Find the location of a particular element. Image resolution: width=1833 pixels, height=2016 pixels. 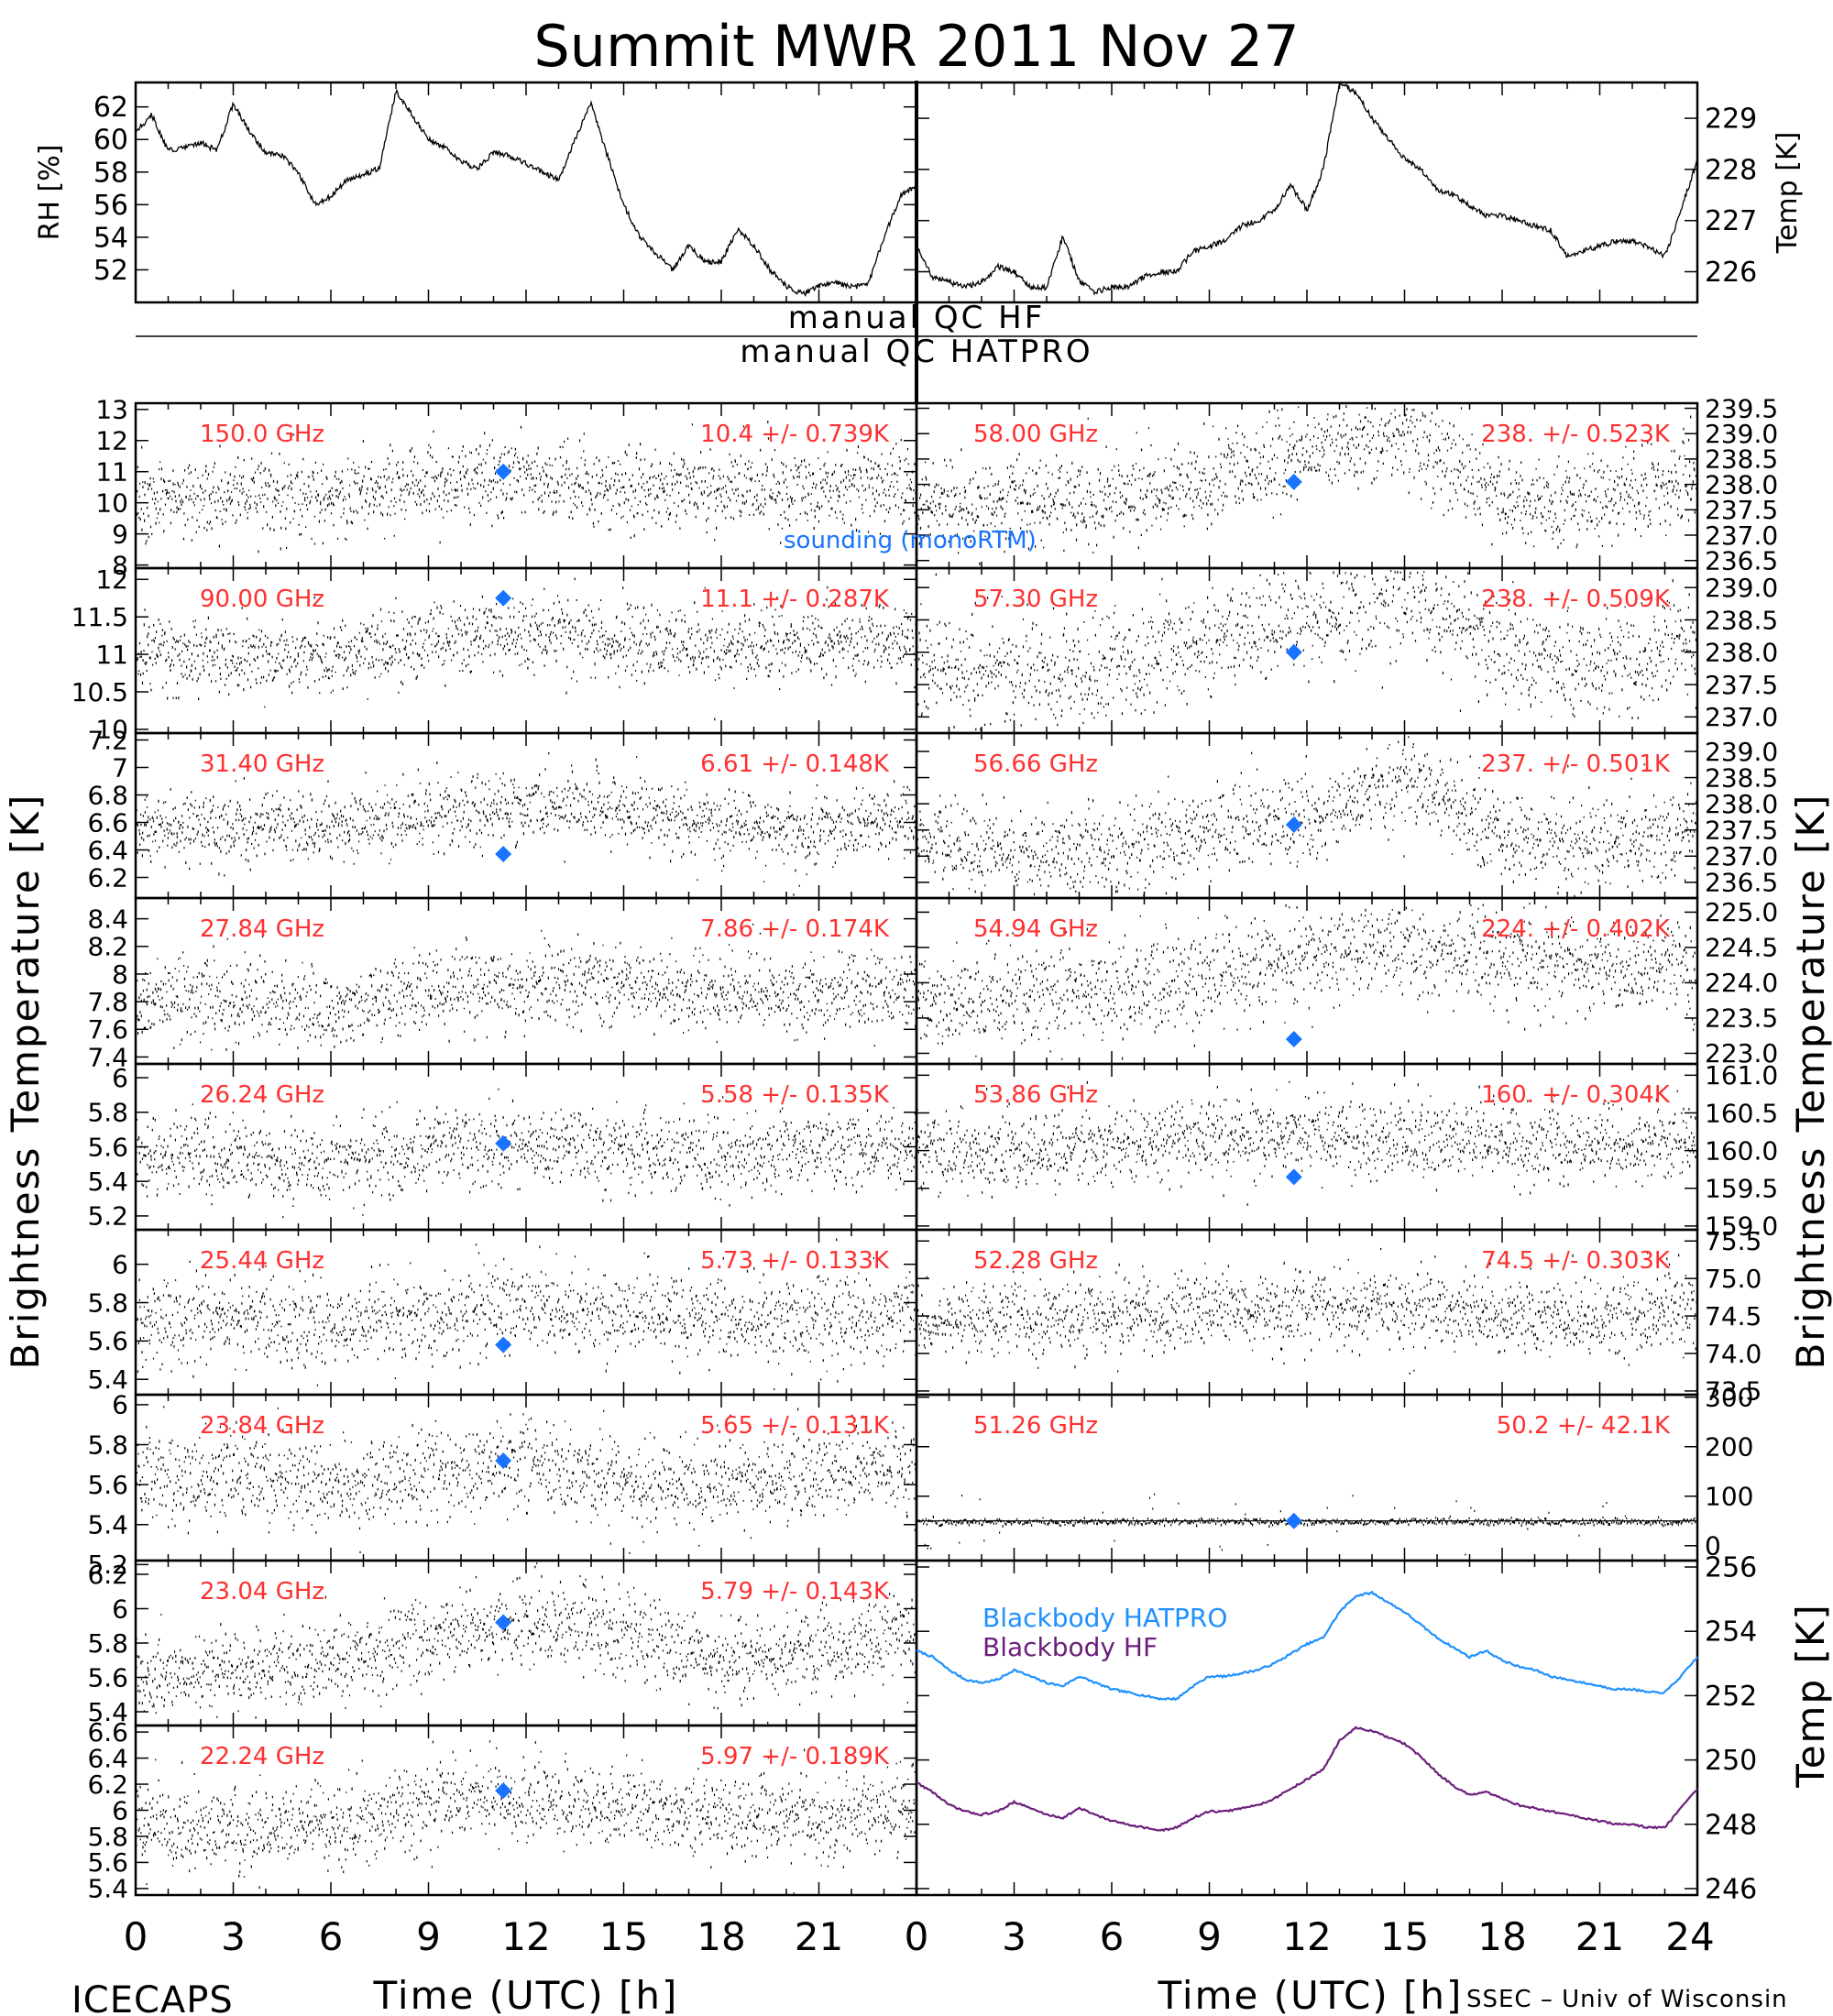

ch5800-panel-data-points is located at coordinates (1307, 485).